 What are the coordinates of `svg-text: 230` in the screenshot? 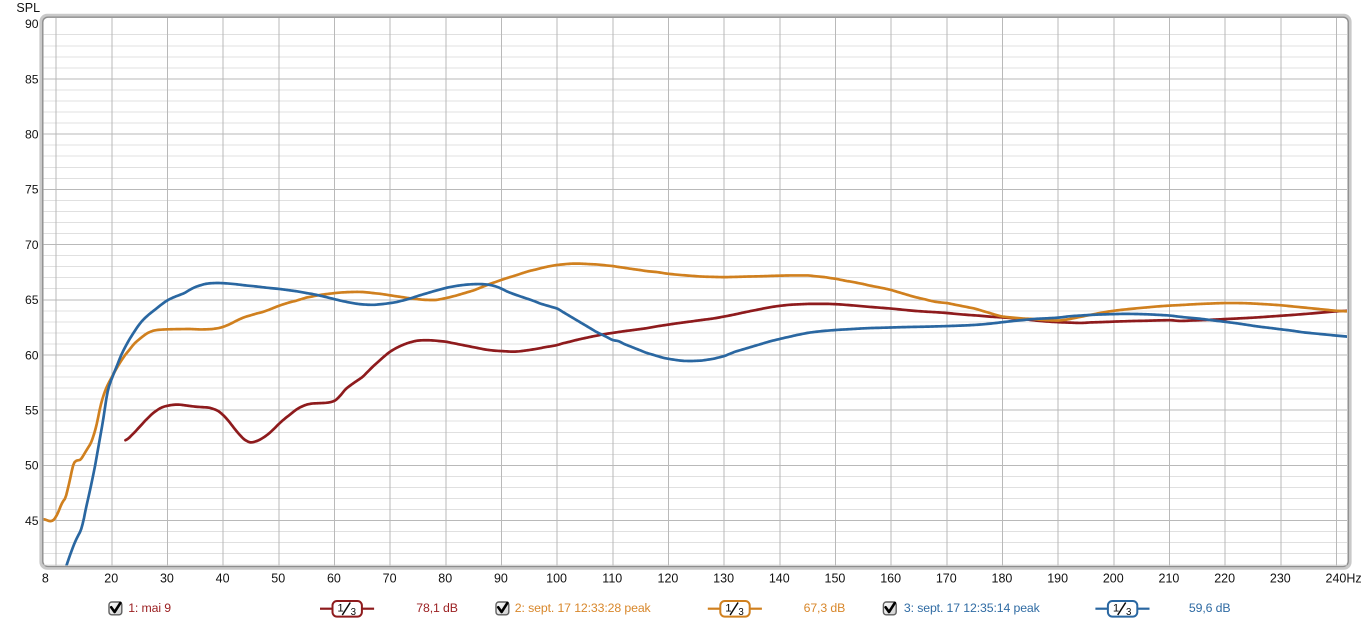 It's located at (1280, 579).